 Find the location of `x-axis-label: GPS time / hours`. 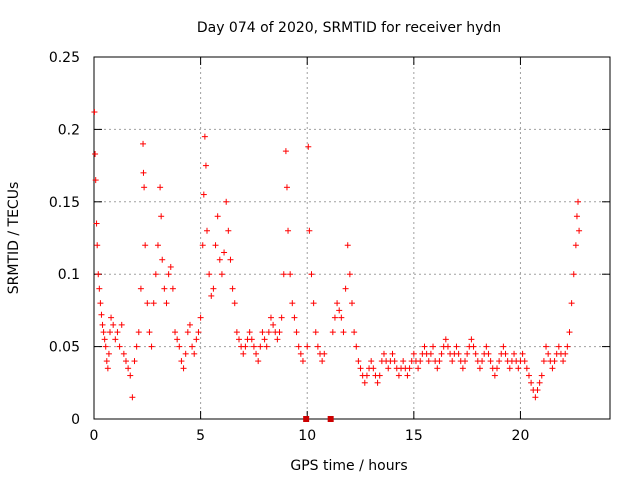

x-axis-label: GPS time / hours is located at coordinates (348, 466).